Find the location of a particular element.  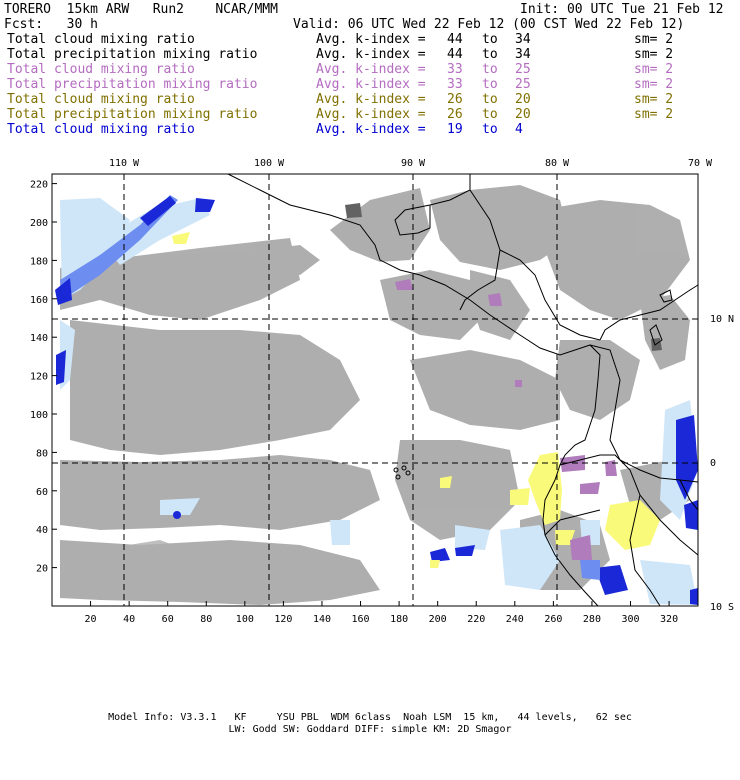

lon-labels: 110 W 100 W 90 W 80 W 70 W is located at coordinates (411, 163).